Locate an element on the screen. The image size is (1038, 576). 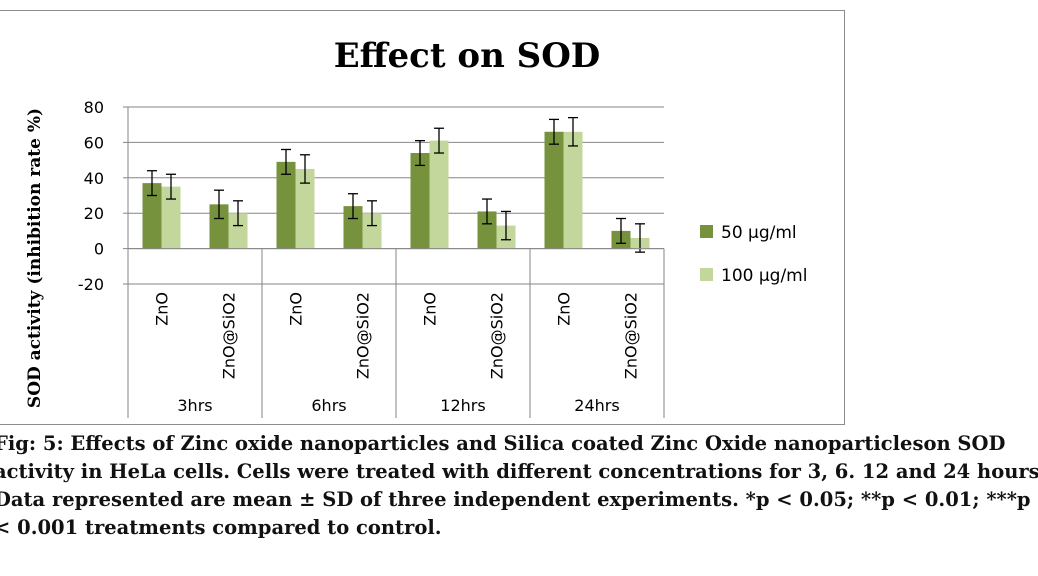
legend-label: 100 µg/ml is located at coordinates (764, 276).